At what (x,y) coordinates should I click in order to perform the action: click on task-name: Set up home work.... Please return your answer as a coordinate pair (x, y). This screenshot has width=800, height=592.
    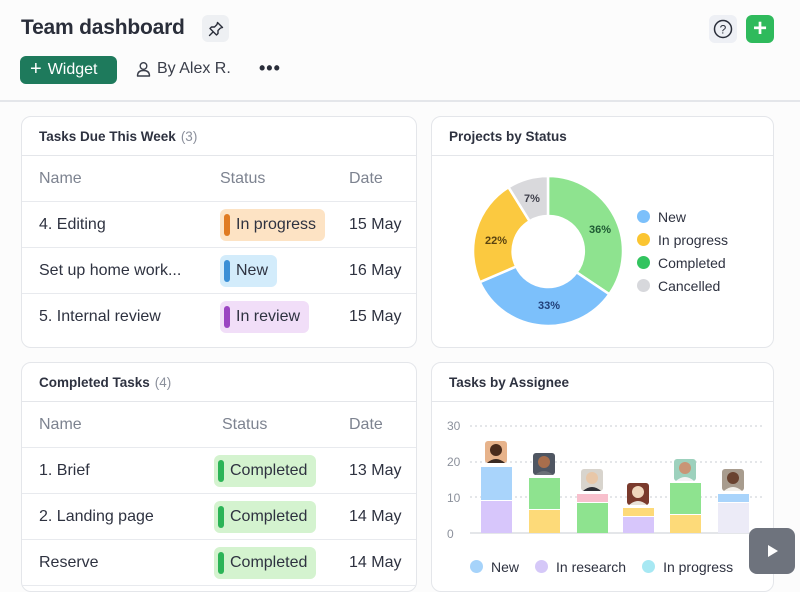
    Looking at the image, I should click on (110, 270).